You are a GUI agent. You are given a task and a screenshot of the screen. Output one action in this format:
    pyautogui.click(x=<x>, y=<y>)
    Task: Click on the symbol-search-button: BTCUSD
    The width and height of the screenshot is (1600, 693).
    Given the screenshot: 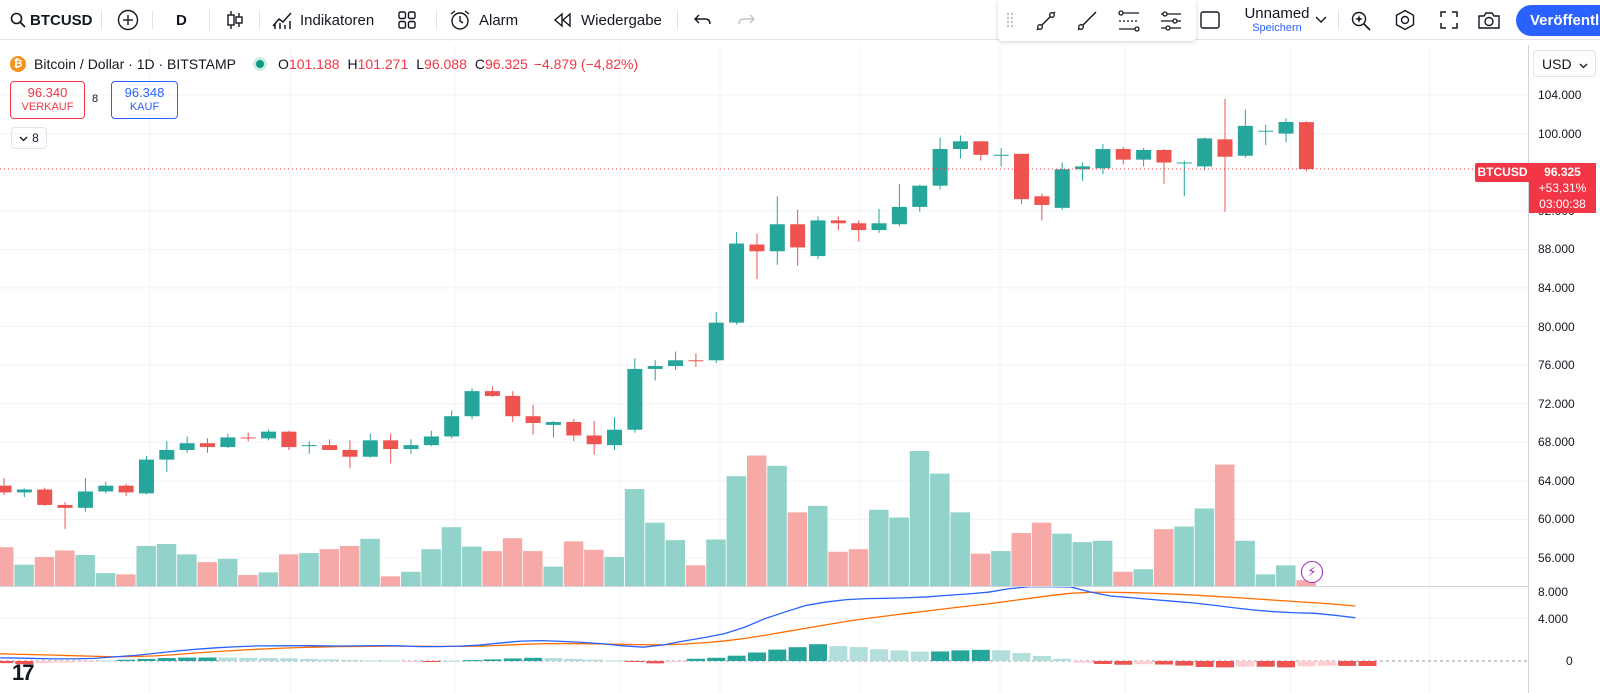 What is the action you would take?
    pyautogui.click(x=51, y=20)
    